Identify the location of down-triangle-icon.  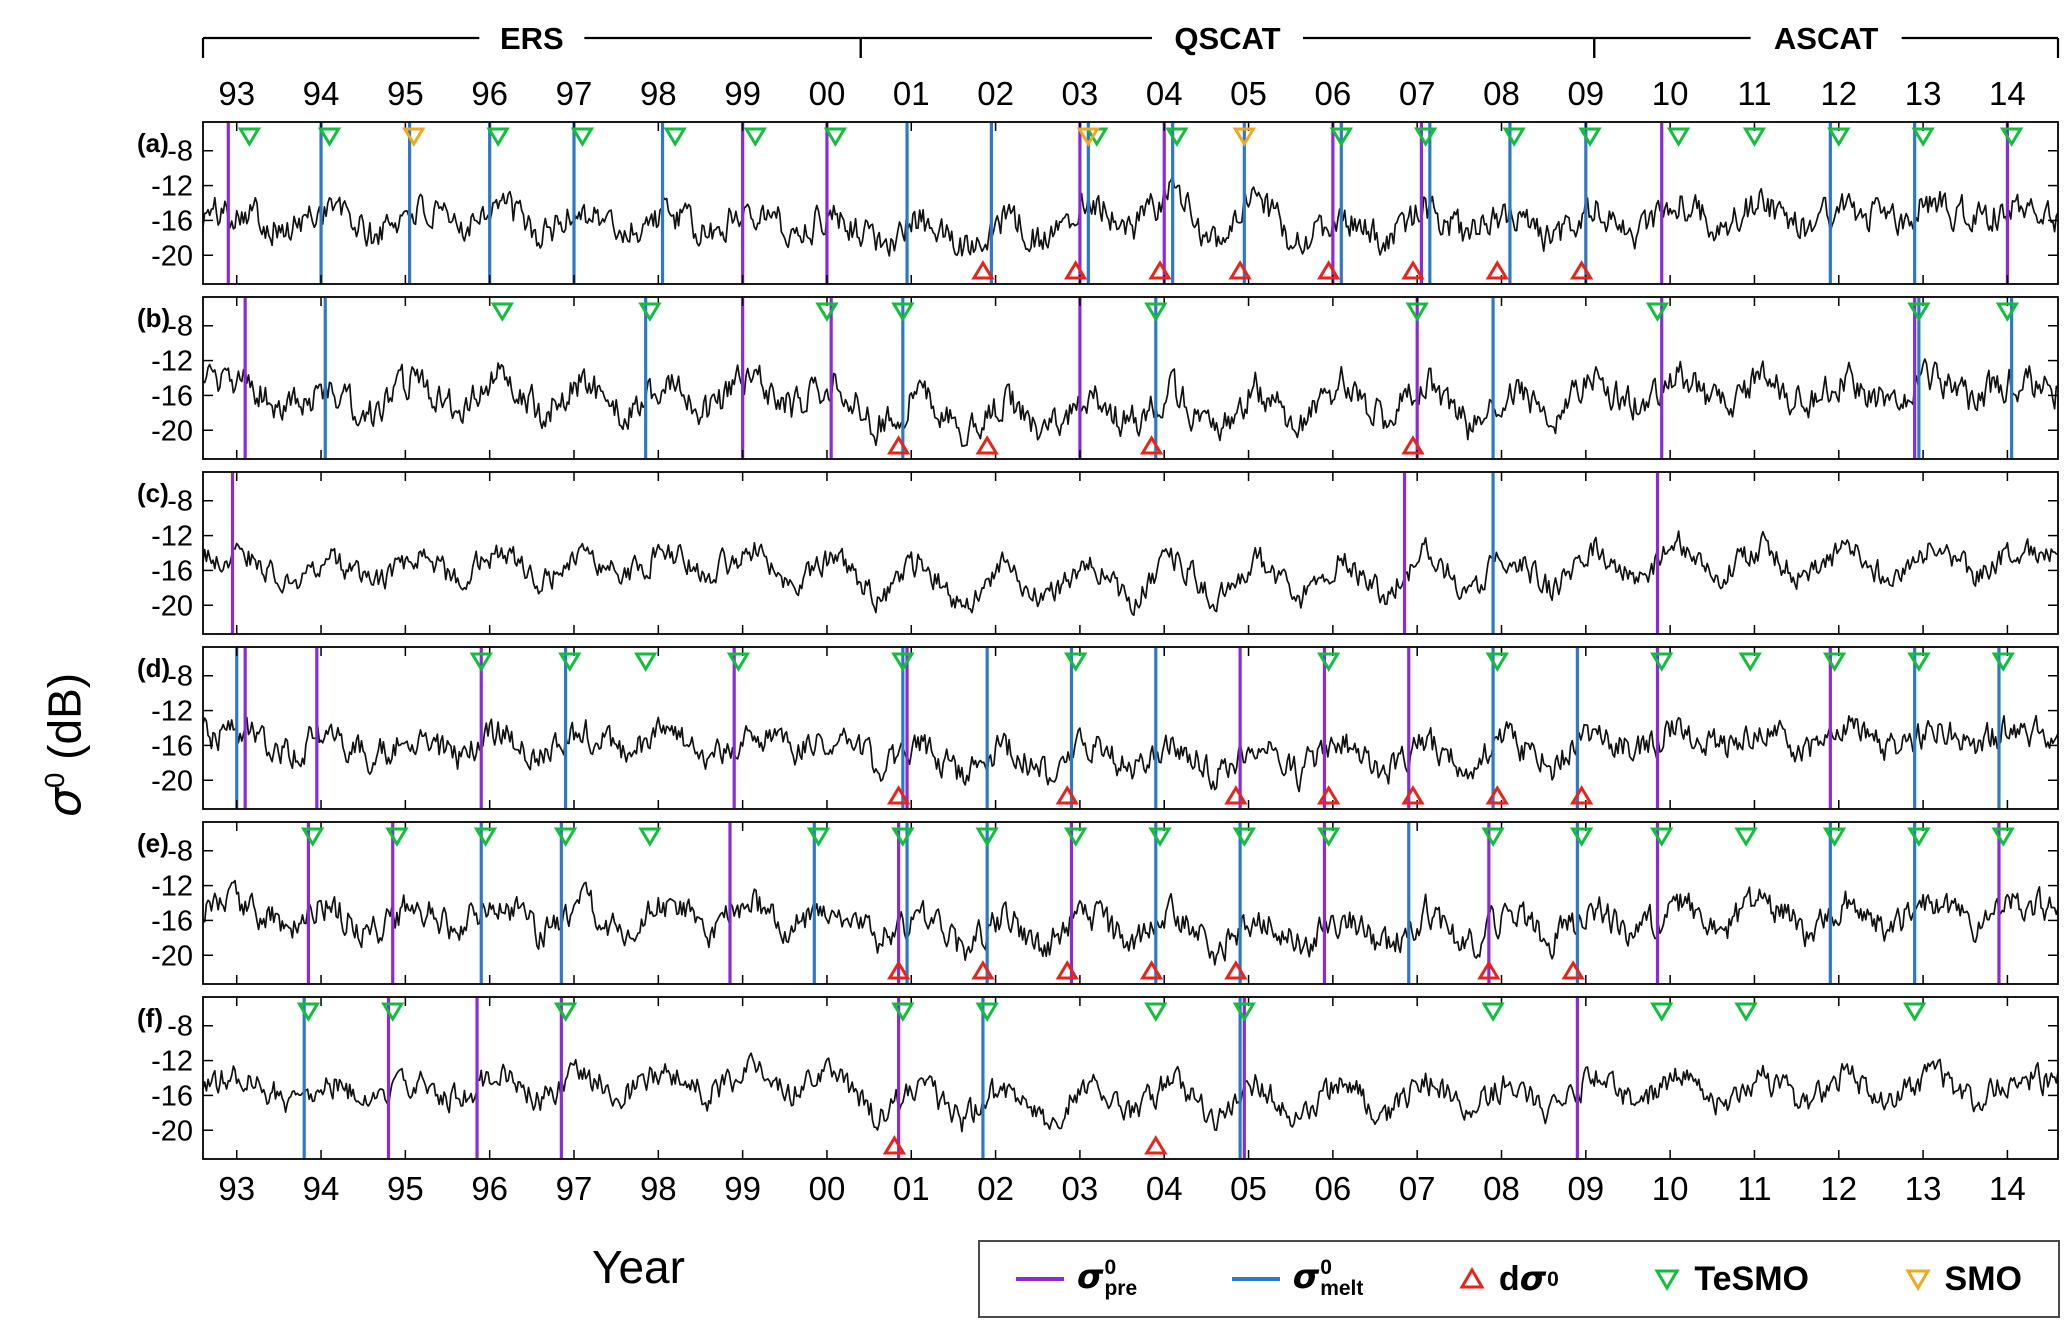
(1667, 1280).